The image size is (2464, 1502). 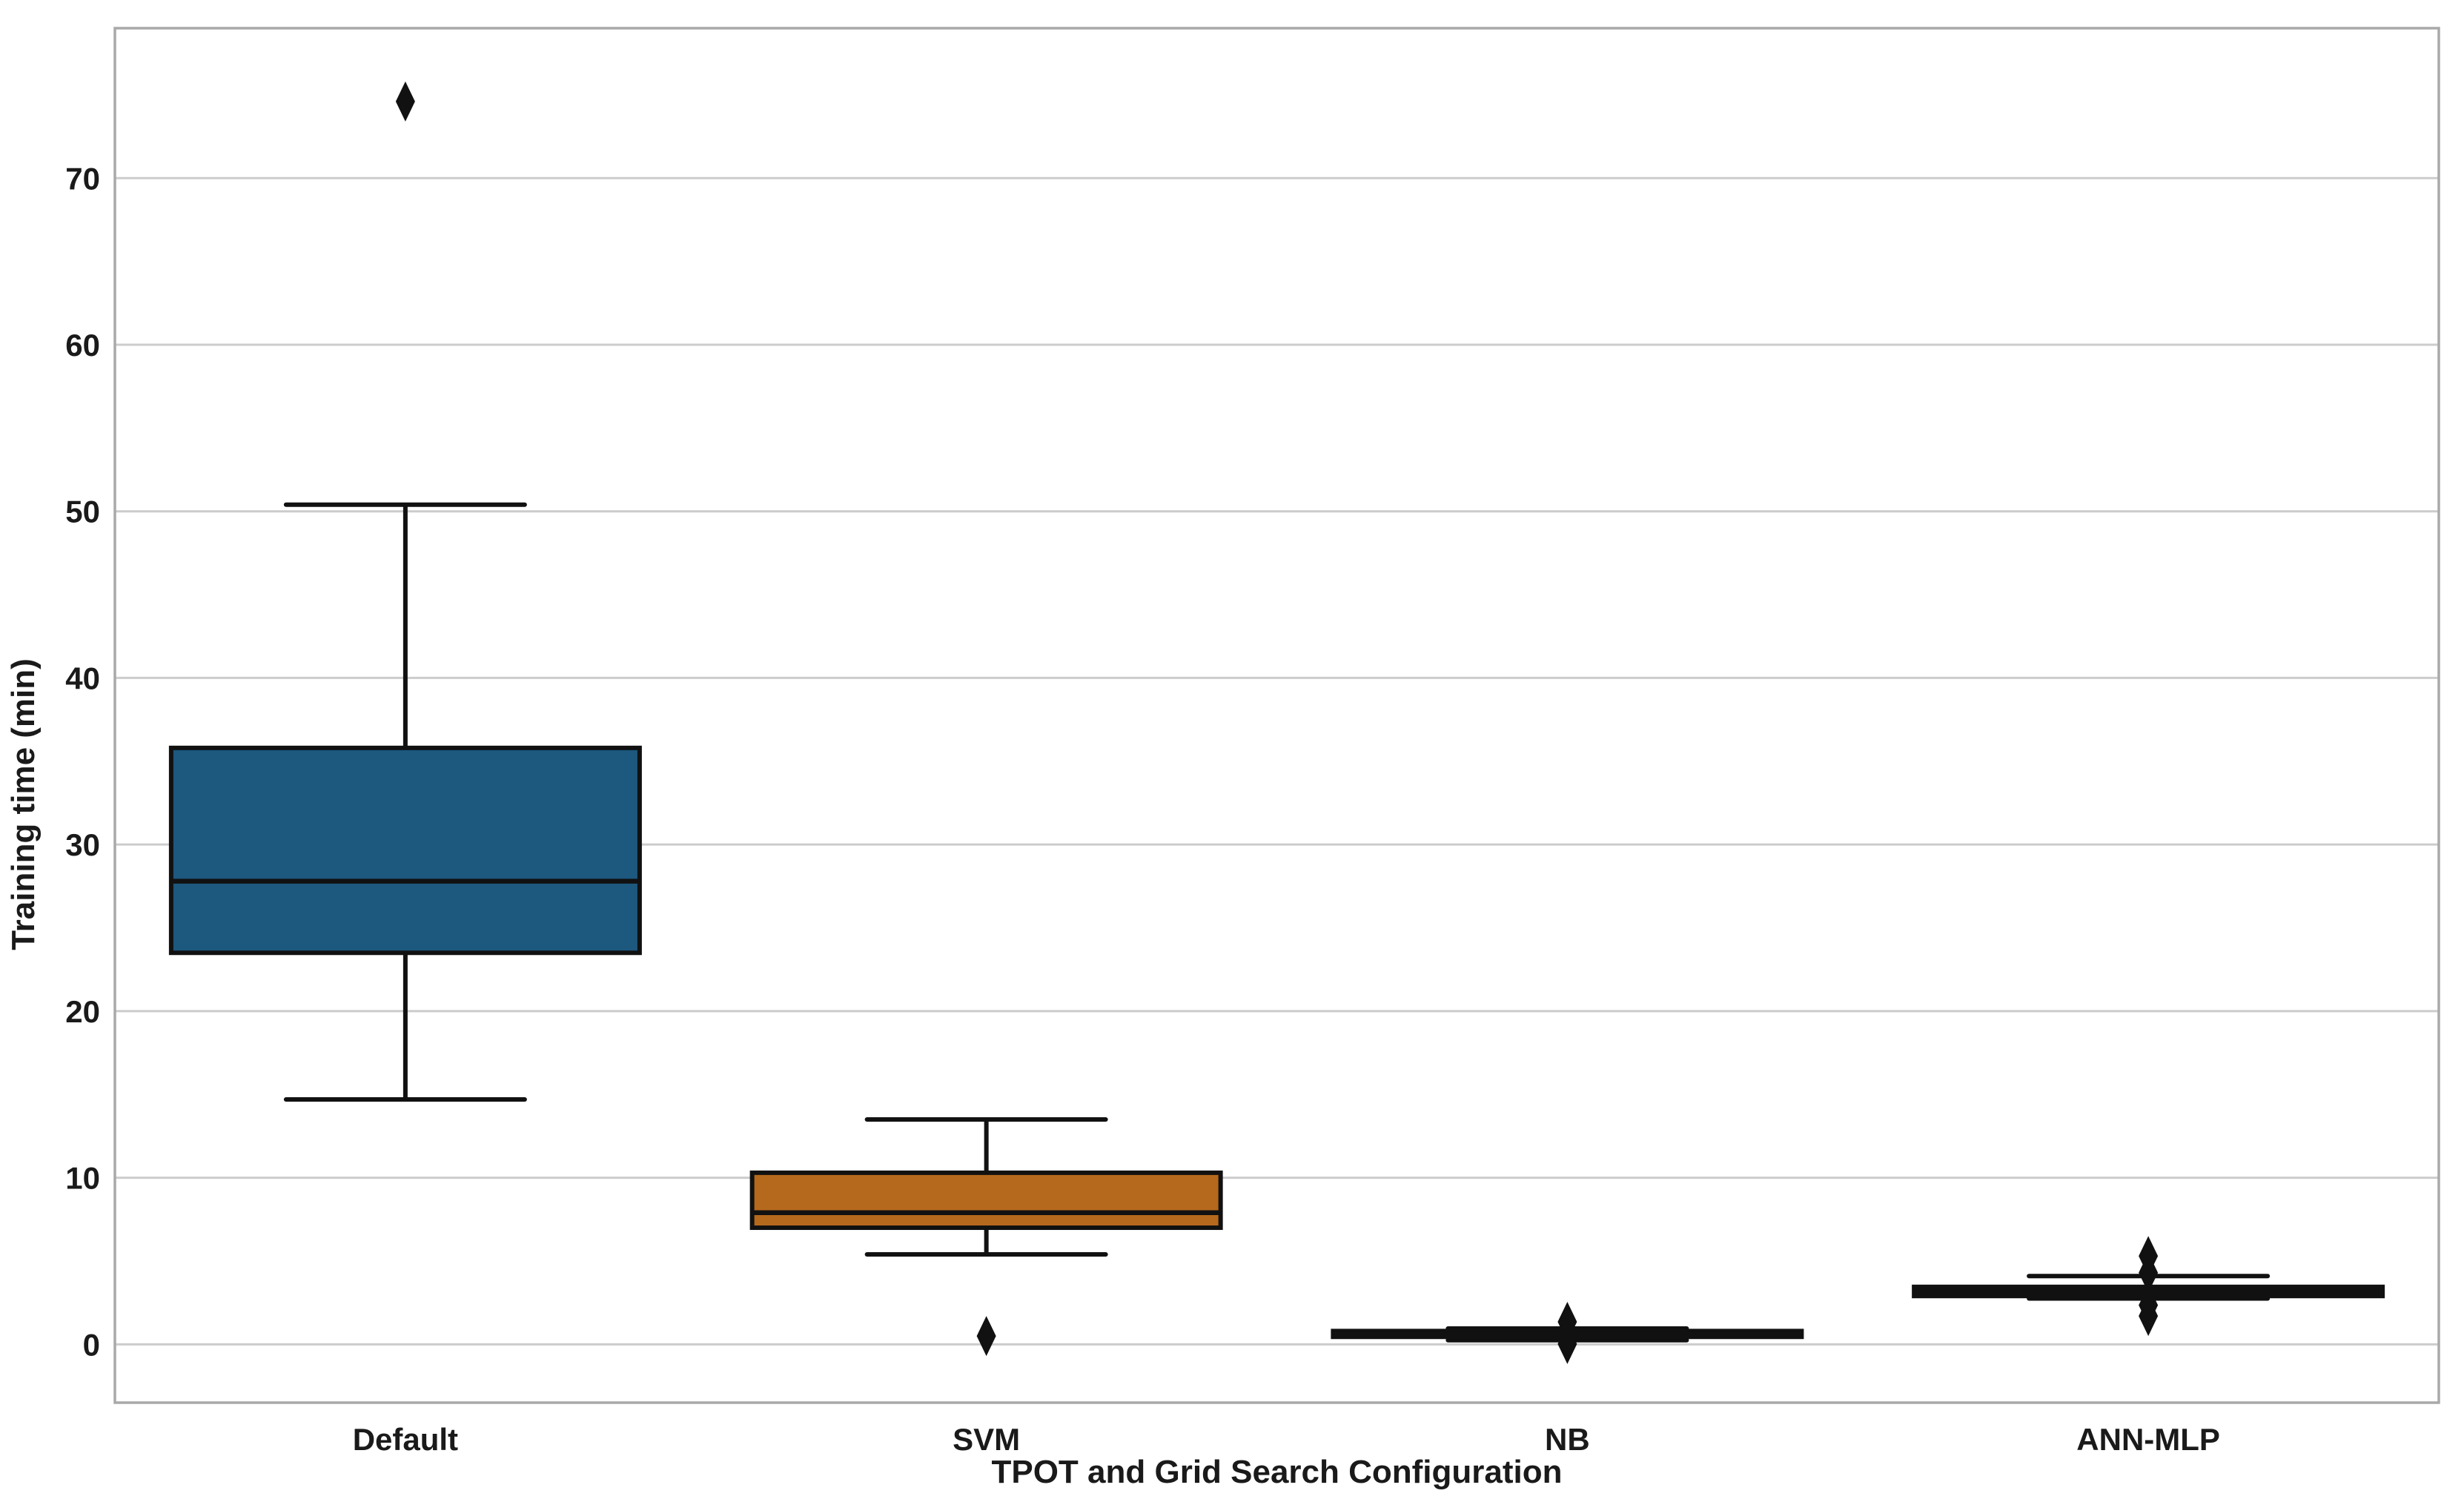 What do you see at coordinates (82, 511) in the screenshot?
I see `y-tick-label-50: 50` at bounding box center [82, 511].